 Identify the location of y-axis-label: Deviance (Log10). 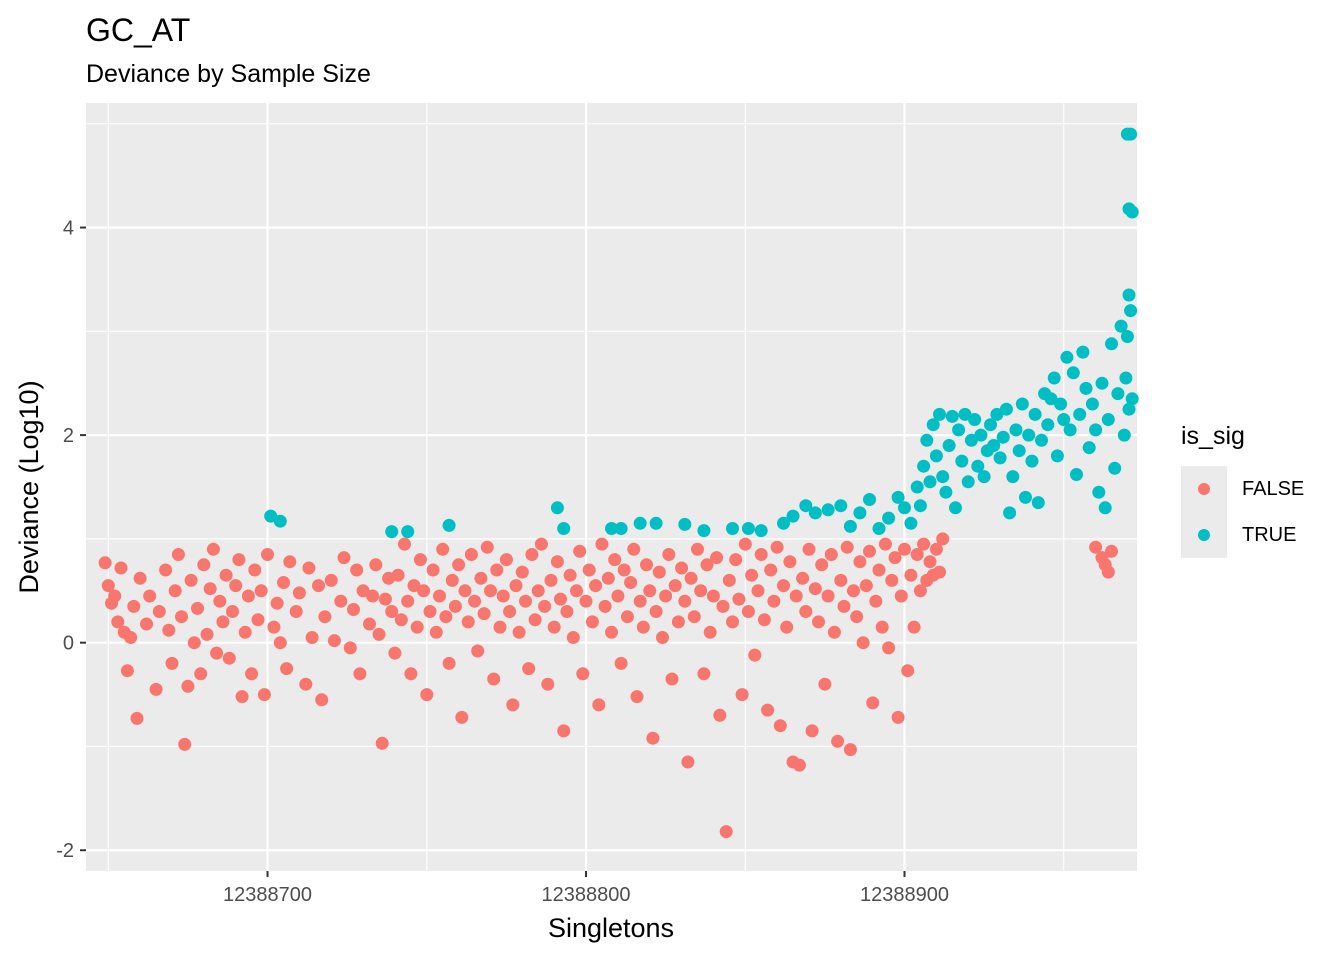
(29, 486).